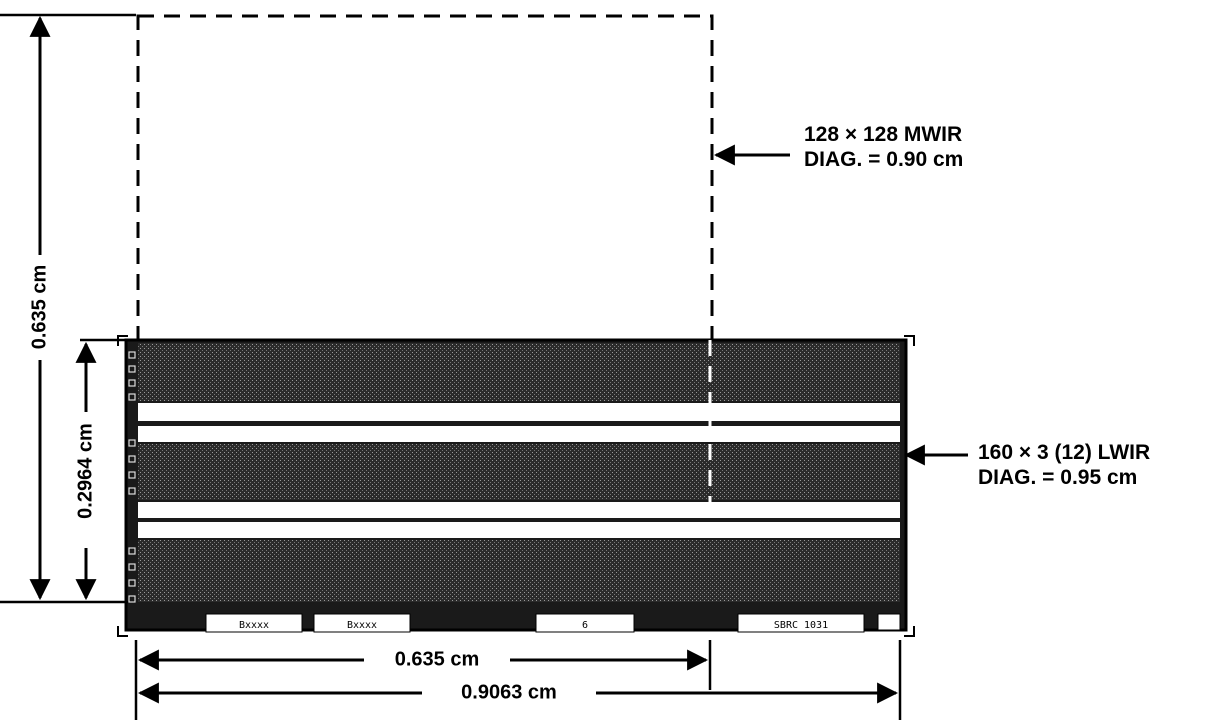  Describe the element at coordinates (889, 622) in the screenshot. I see `corner-mark` at that location.